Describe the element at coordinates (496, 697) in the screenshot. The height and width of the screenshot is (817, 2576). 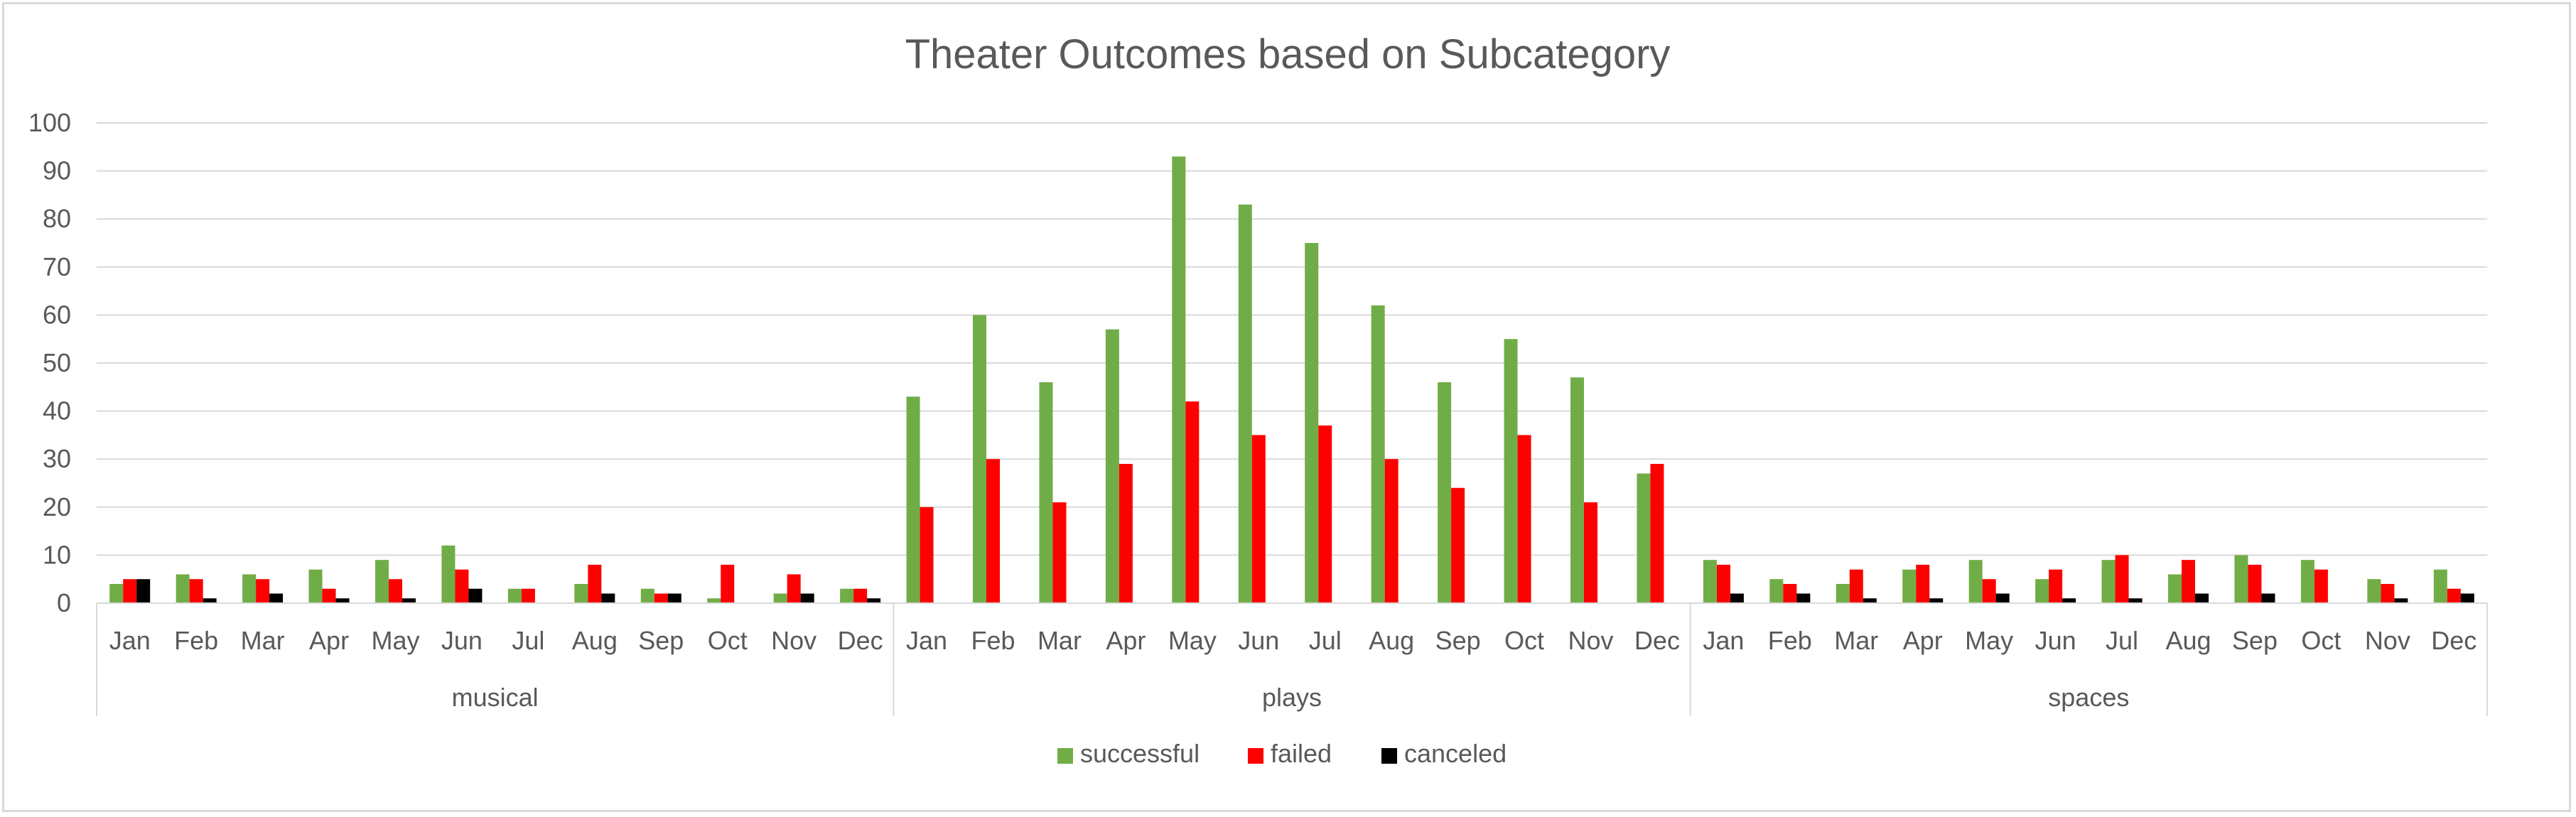
I see `group-label: musical` at that location.